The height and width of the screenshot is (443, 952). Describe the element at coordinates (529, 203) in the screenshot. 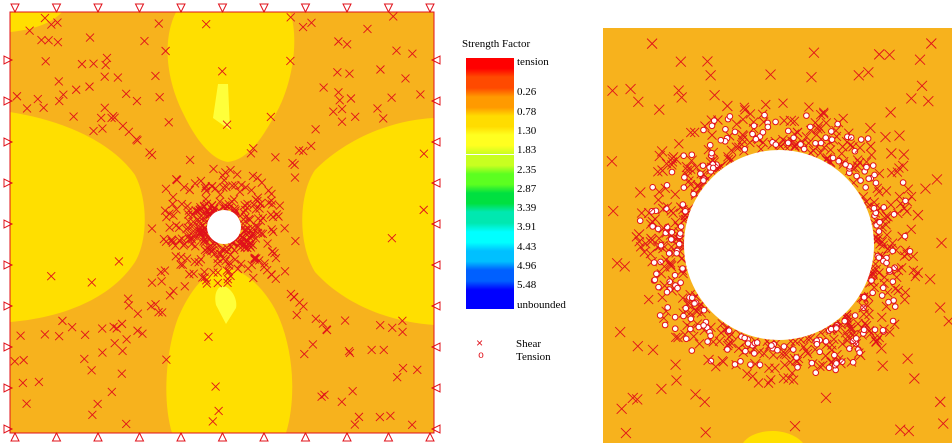

I see `legend-row: 3.39` at that location.